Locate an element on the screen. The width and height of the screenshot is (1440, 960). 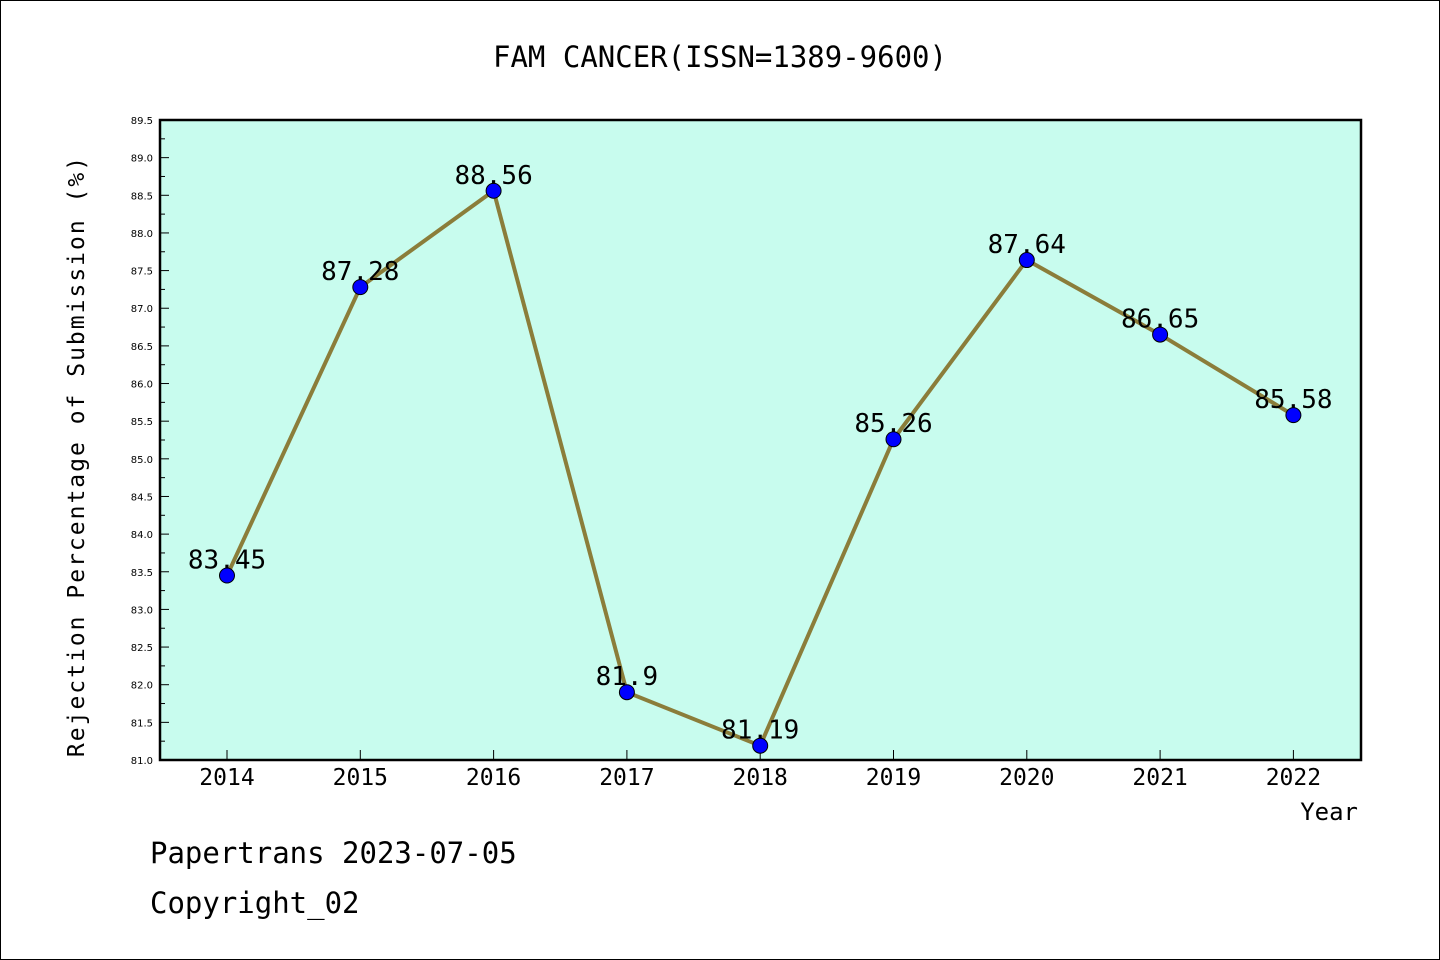
data-label: 86.65 is located at coordinates (1160, 320).